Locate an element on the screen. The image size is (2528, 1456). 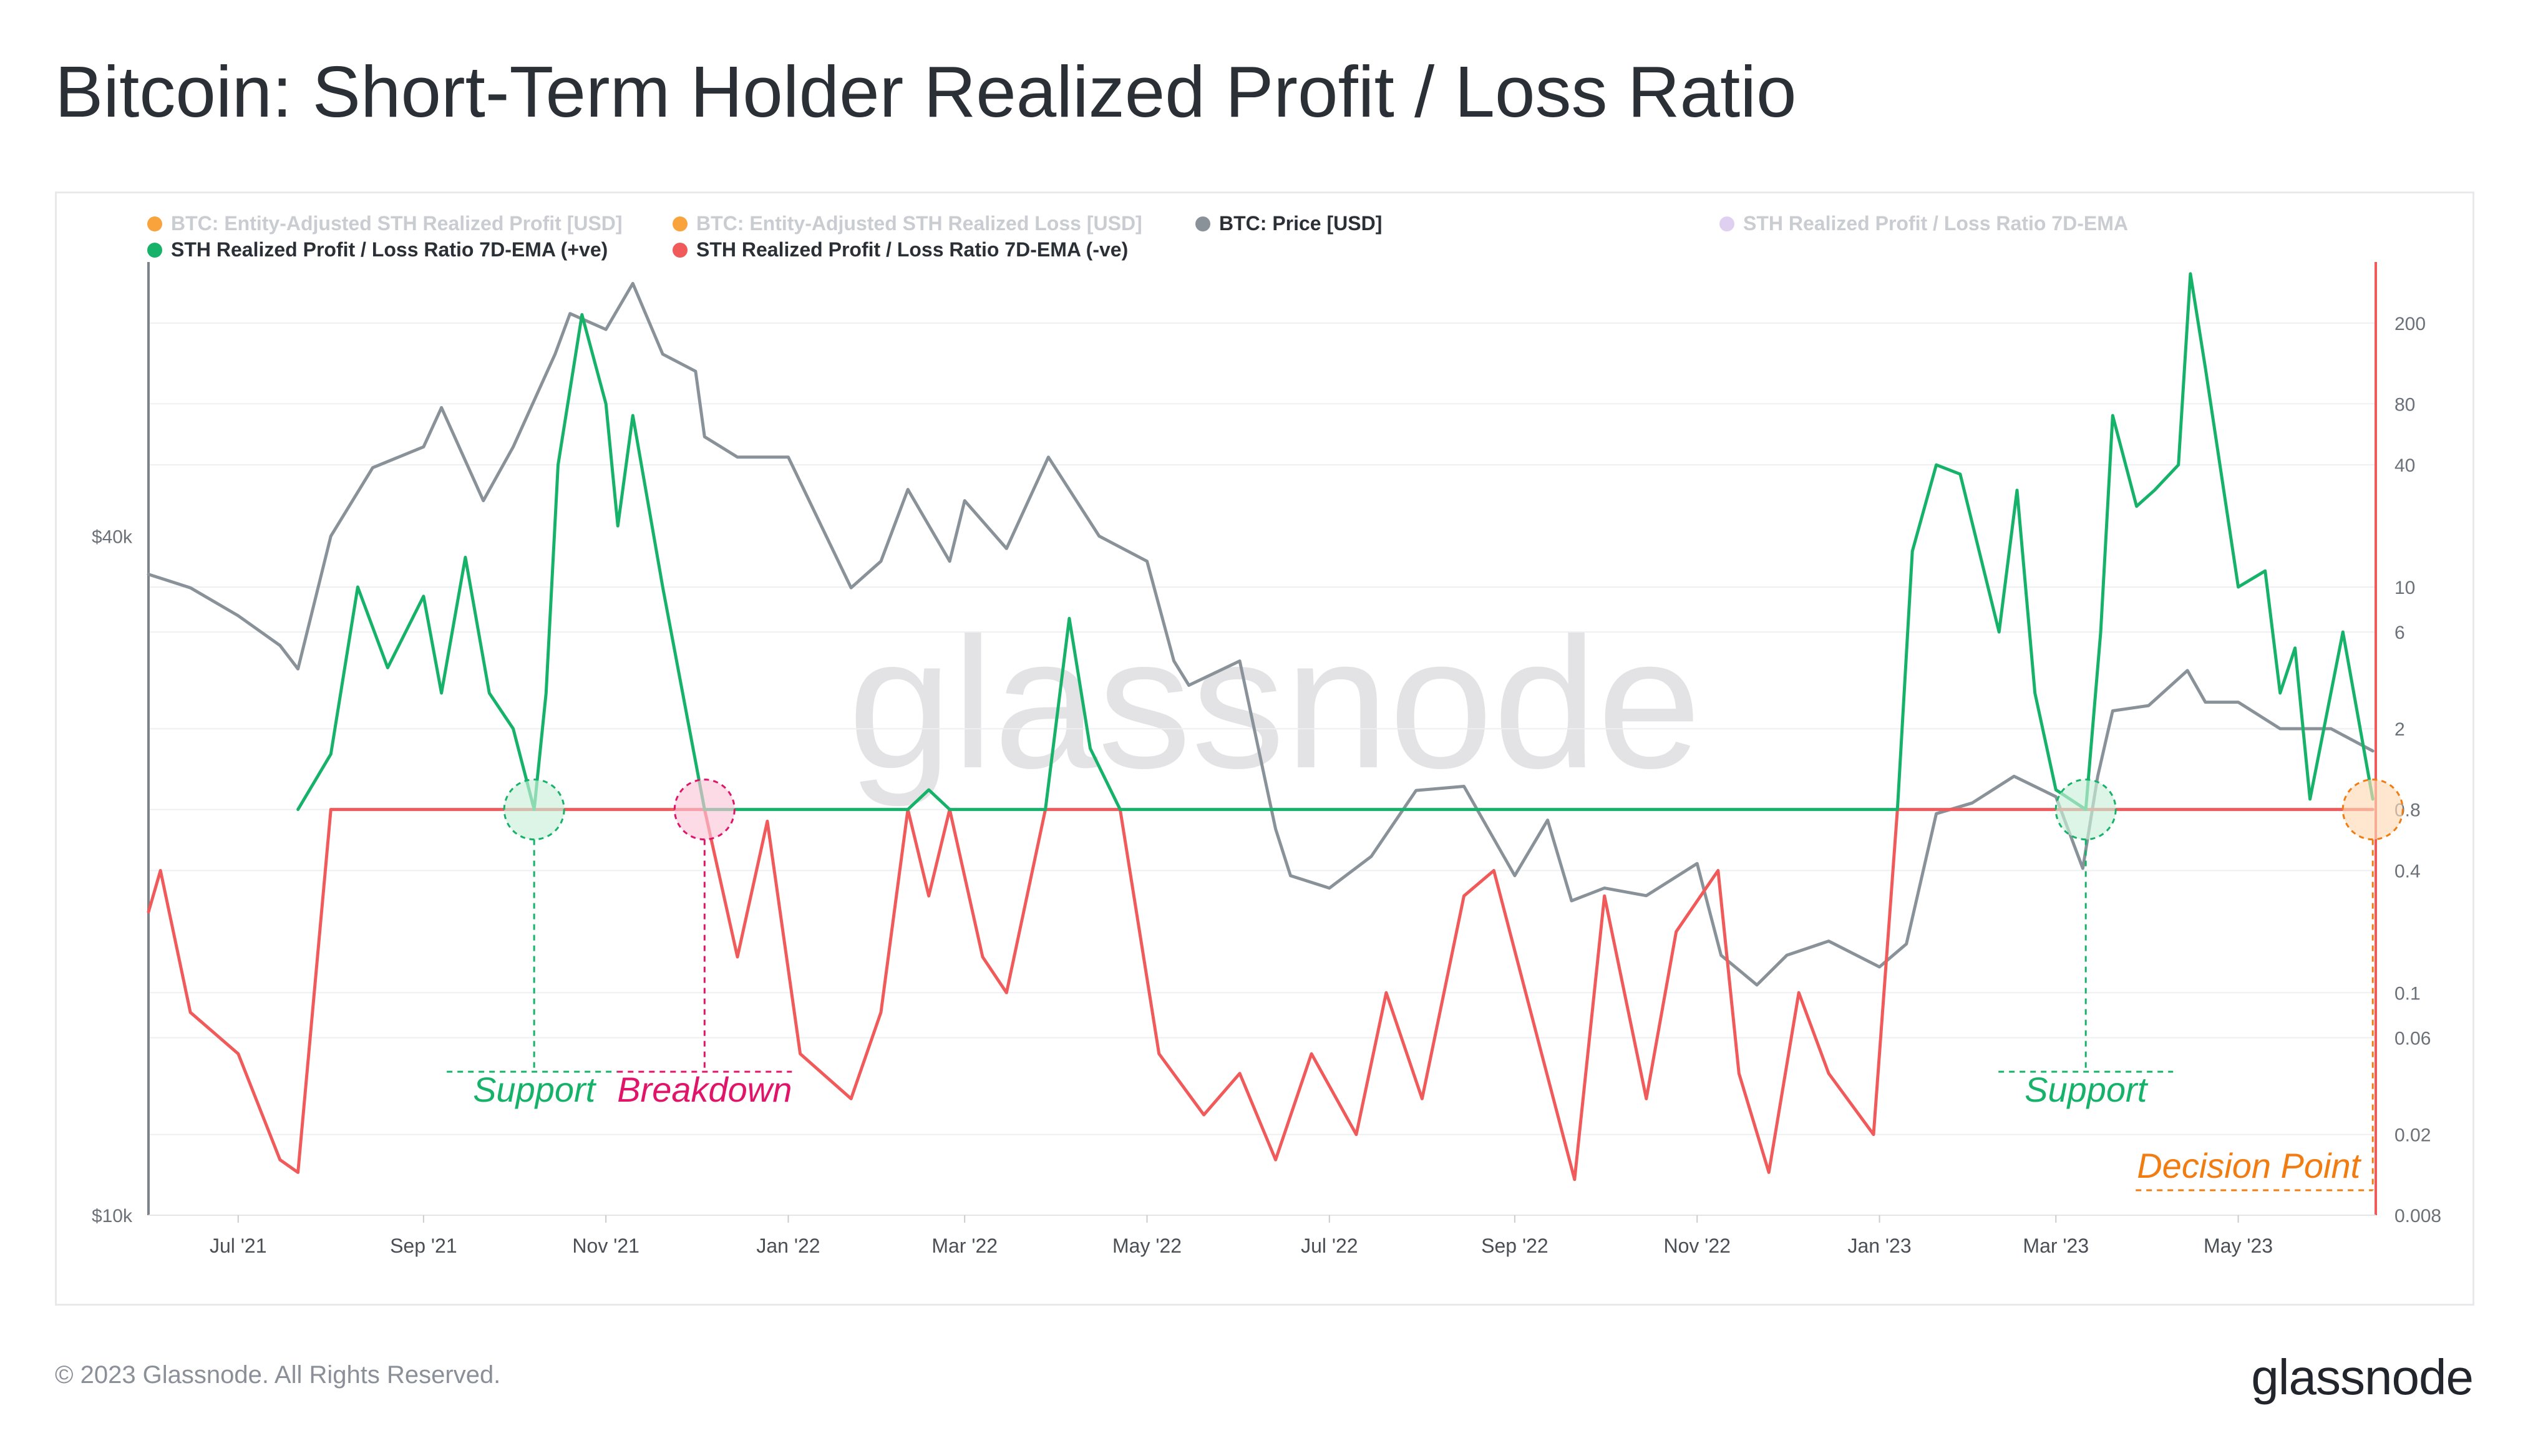
annotation-breakdown: Breakdown is located at coordinates (704, 944).